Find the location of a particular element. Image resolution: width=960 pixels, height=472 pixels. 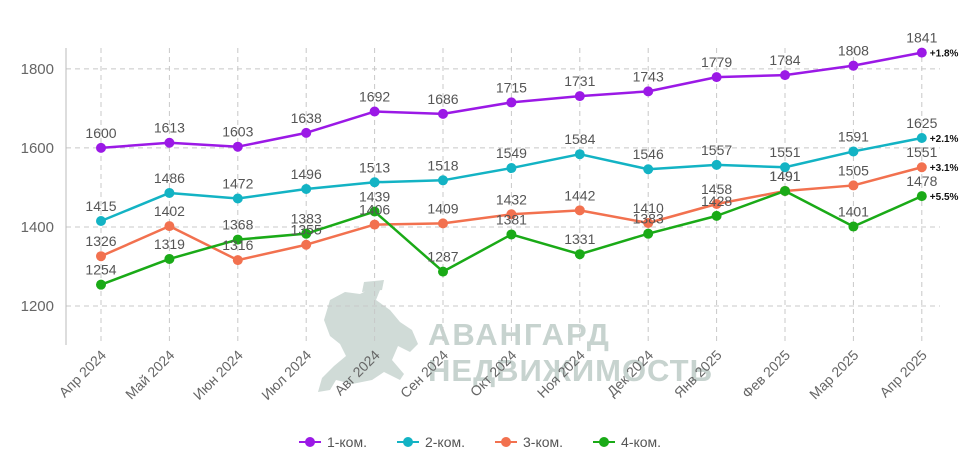

data-label: 1410 is located at coordinates (648, 208).